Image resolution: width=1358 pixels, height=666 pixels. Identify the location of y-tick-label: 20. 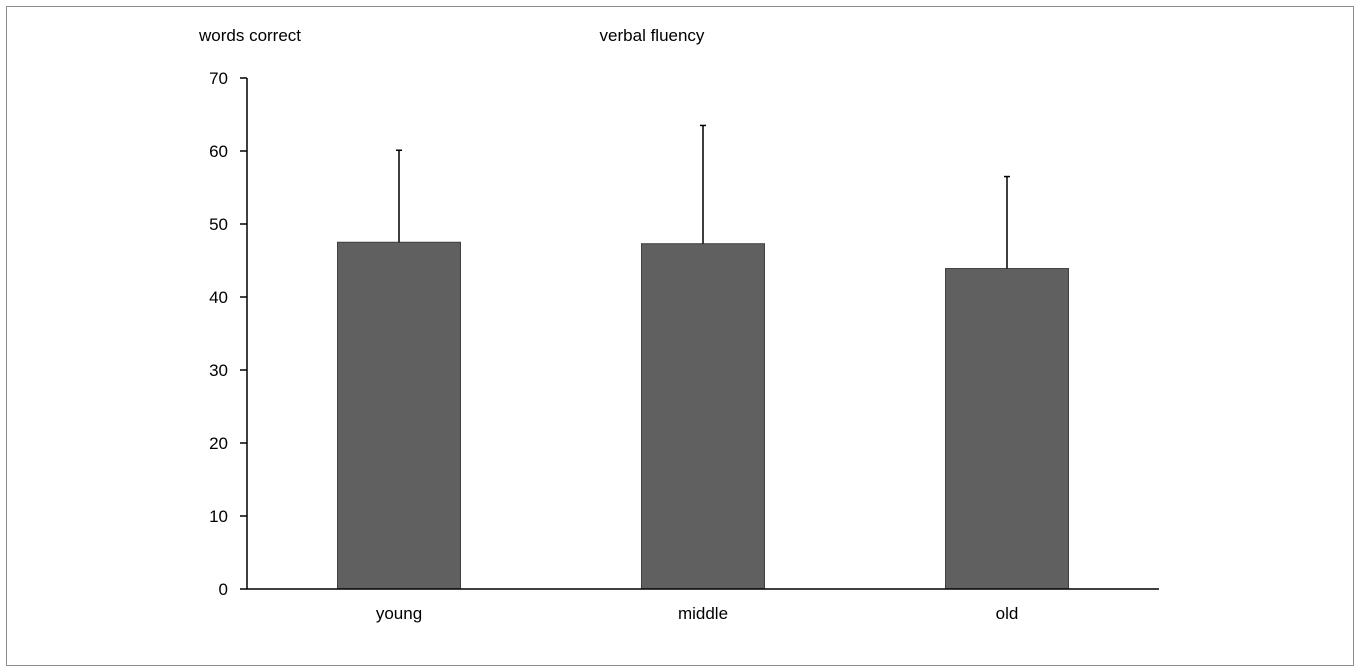
(218, 443).